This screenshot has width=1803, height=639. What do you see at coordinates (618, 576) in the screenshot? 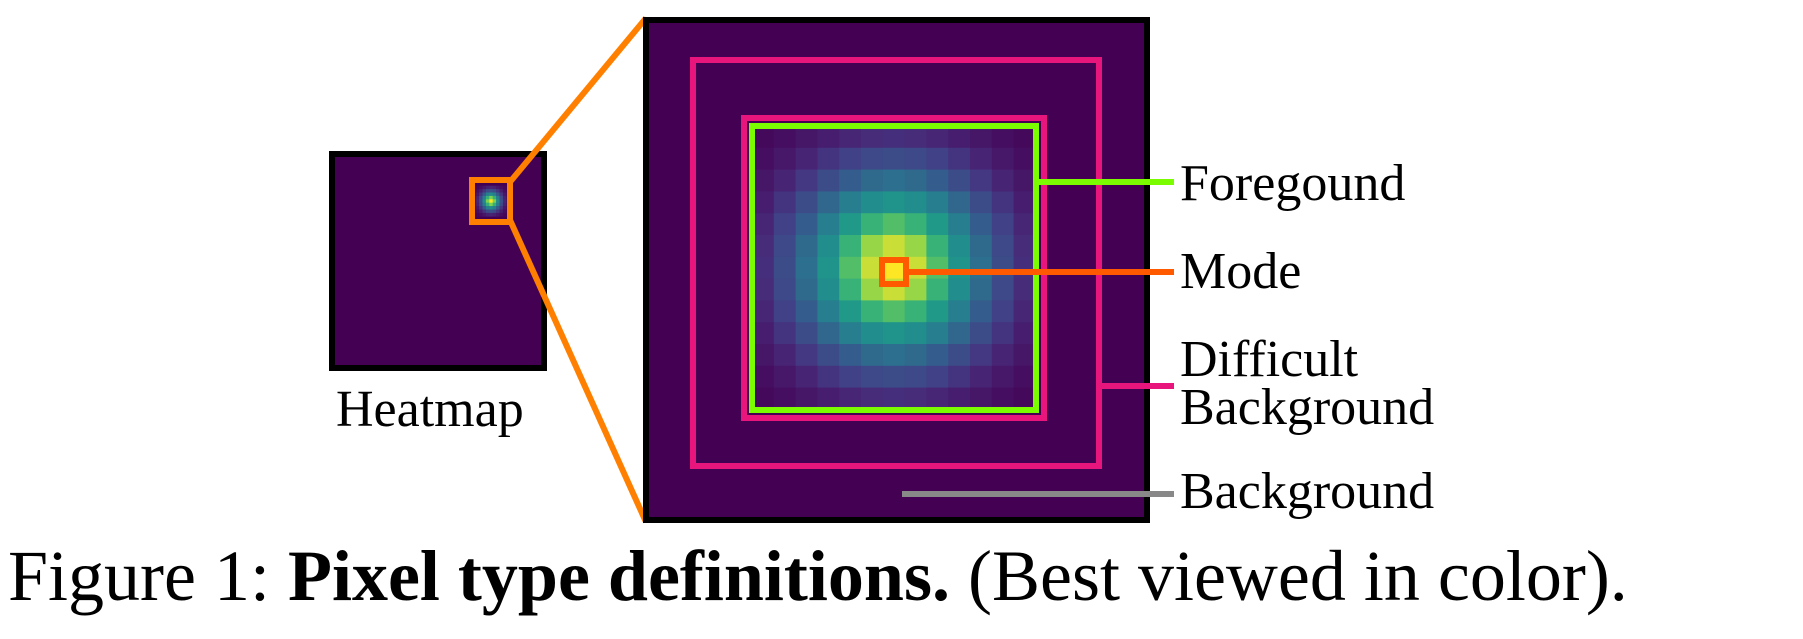
I see `caption-title: Pixel type definitions.` at bounding box center [618, 576].